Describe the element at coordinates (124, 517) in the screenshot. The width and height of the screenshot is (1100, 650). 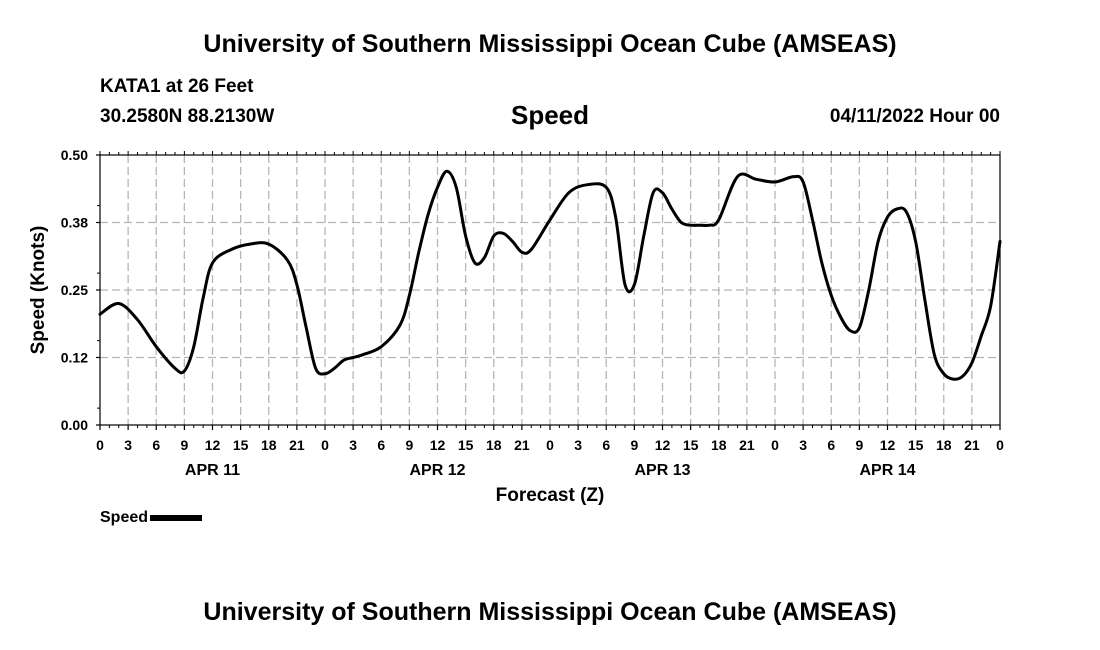
I see `legend-label: Speed` at that location.